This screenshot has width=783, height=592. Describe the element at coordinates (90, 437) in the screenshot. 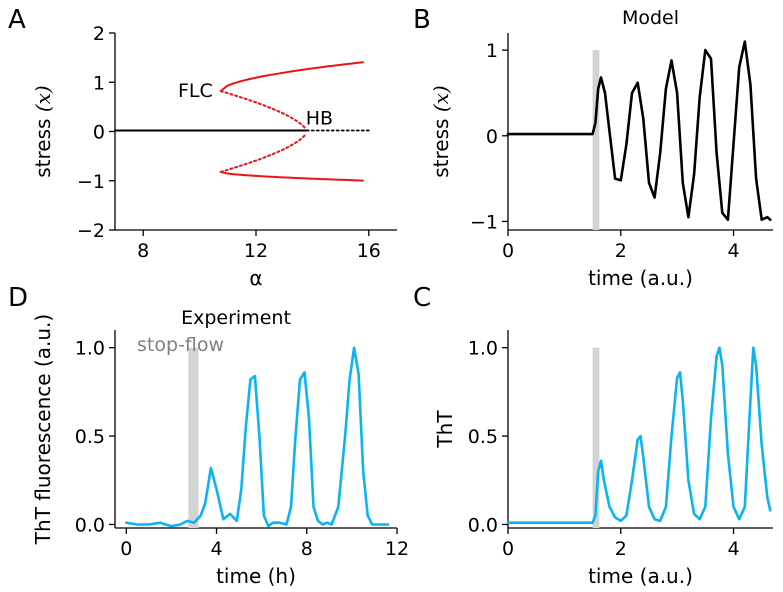

I see `d-y-tick-label-1: 0.5` at that location.